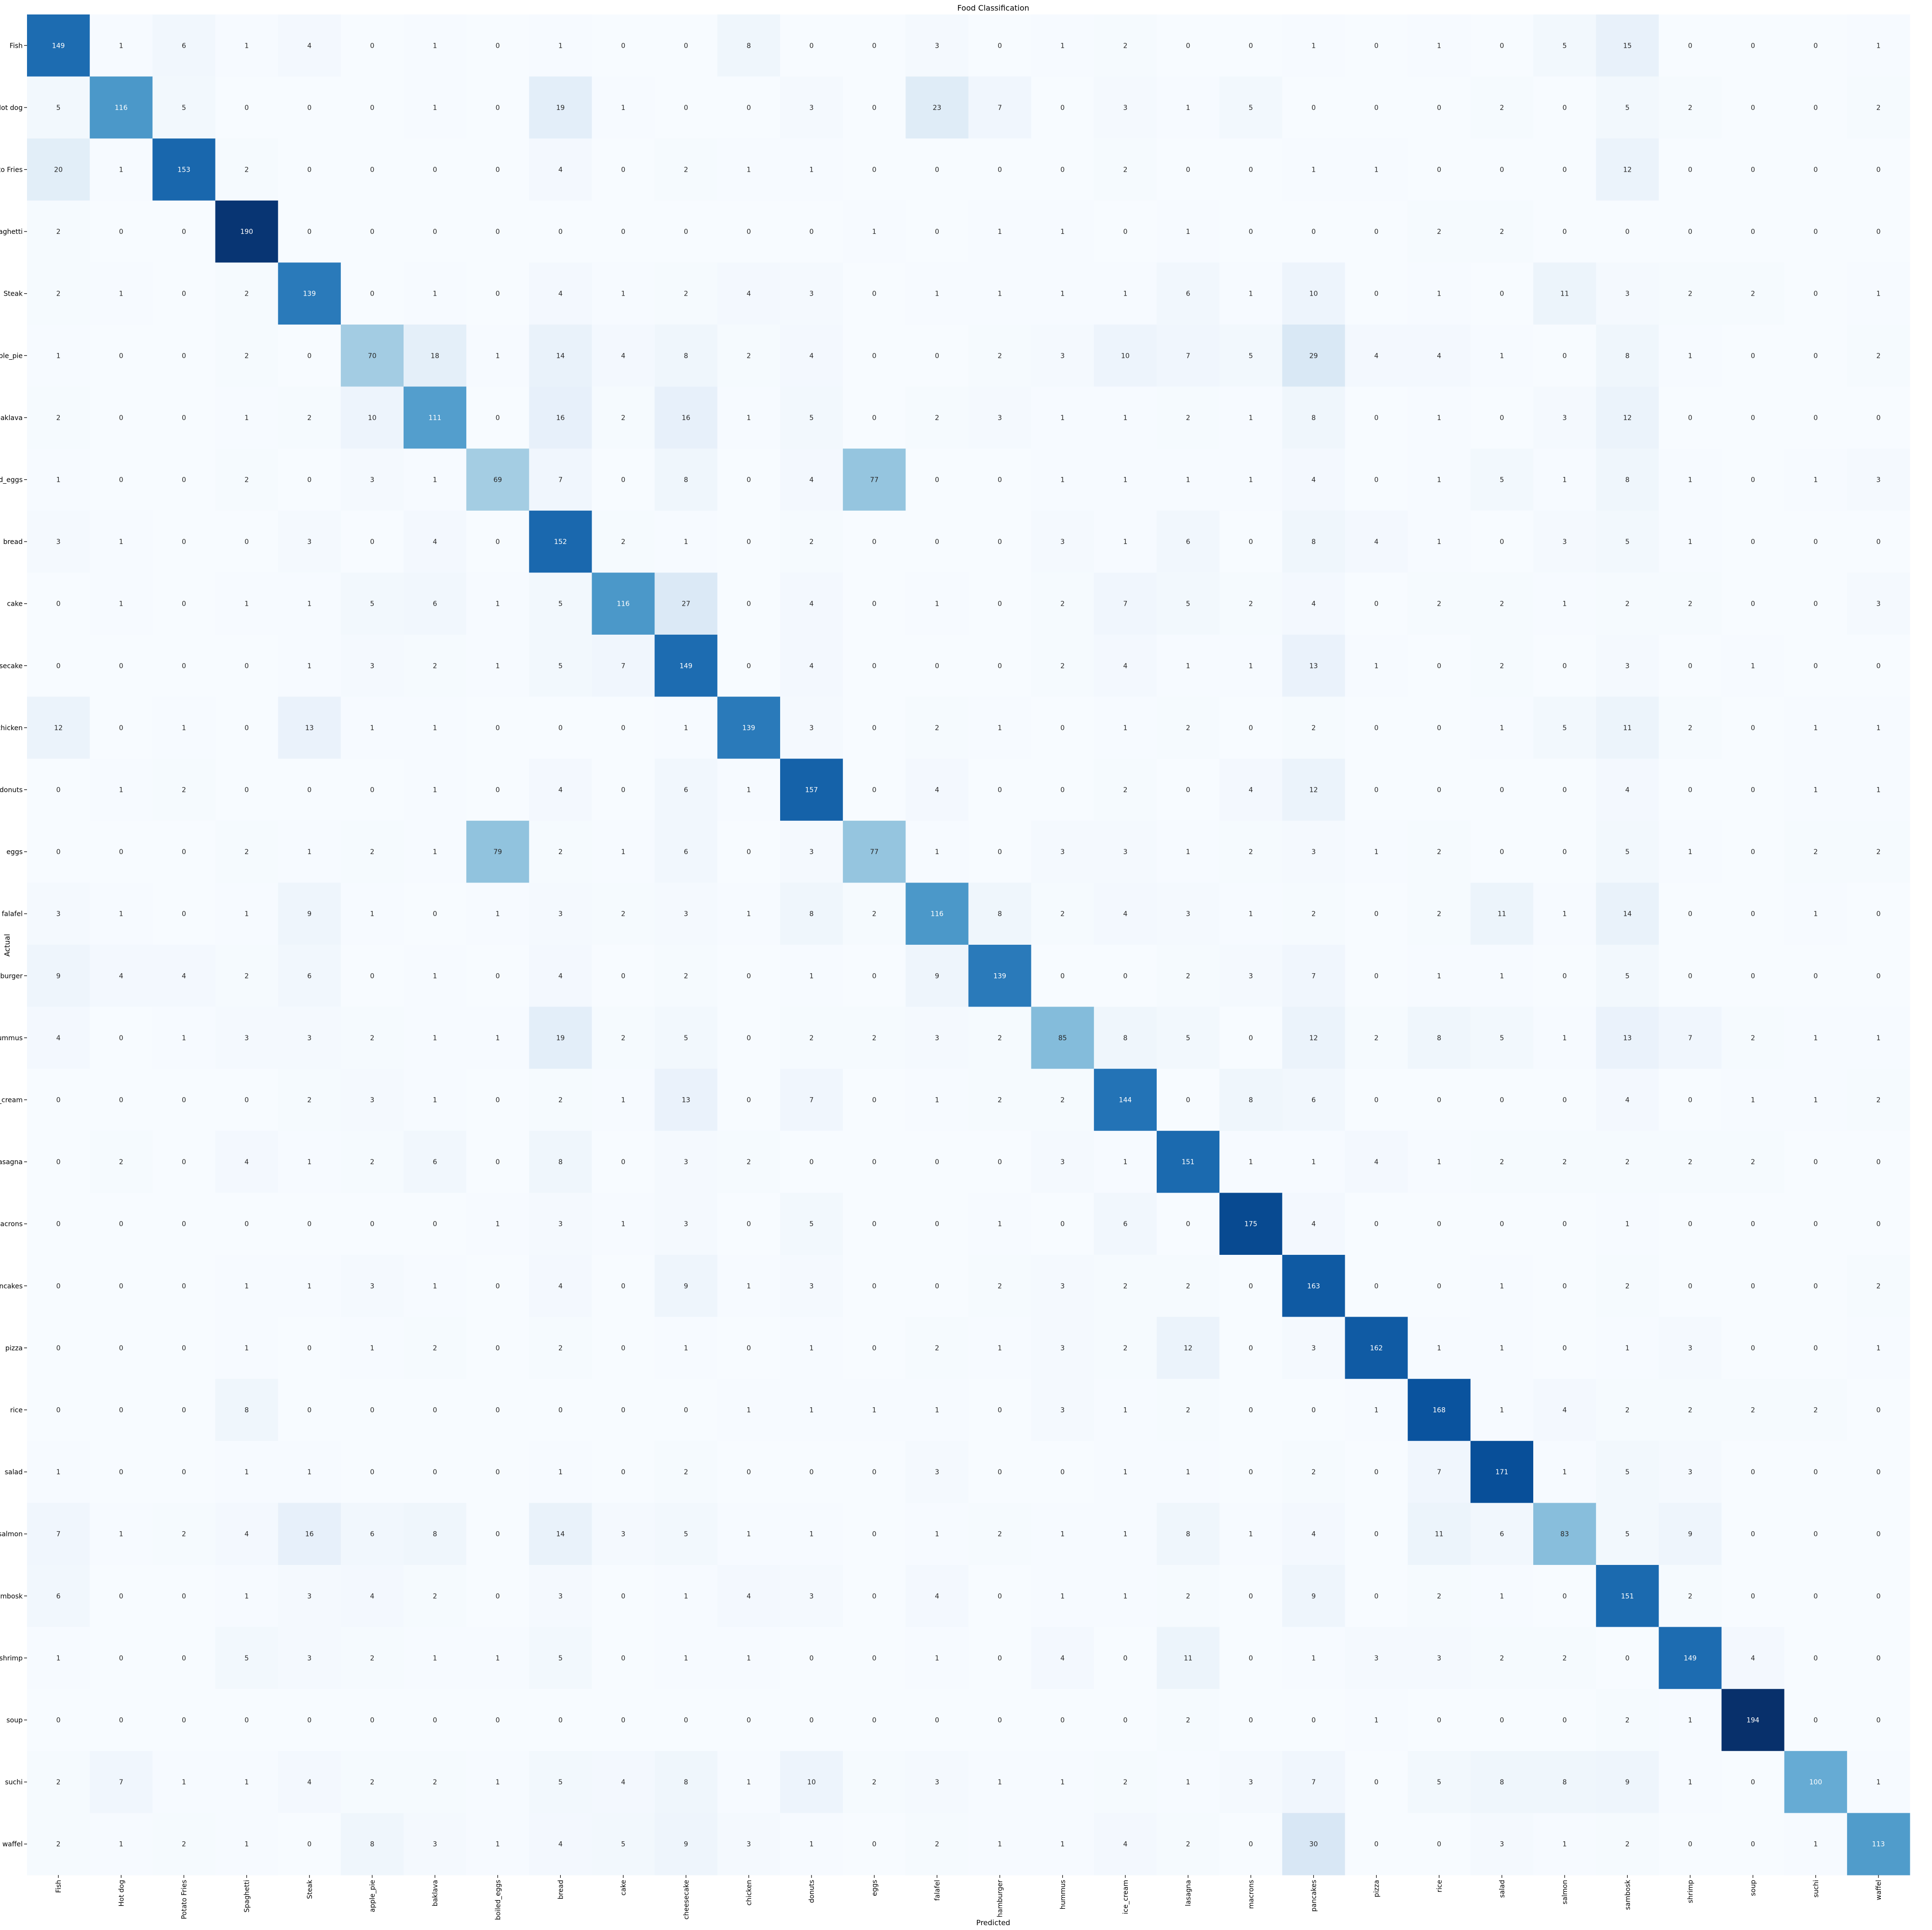 This screenshot has height=1930, width=1932. What do you see at coordinates (1000, 1899) in the screenshot?
I see `x-tick-label: hamburger` at bounding box center [1000, 1899].